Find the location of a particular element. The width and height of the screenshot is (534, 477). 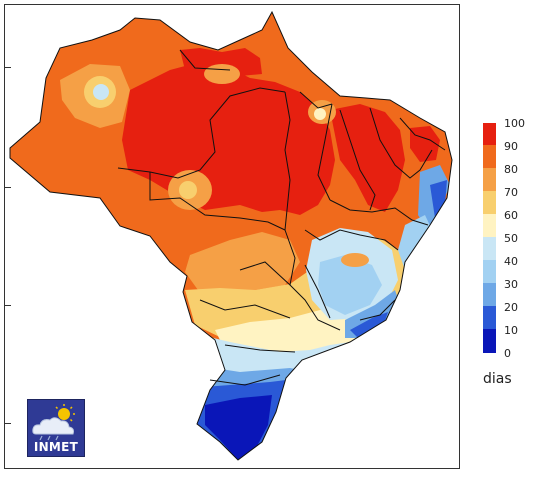

region-deep-red-northeast is located at coordinates (367, 158).